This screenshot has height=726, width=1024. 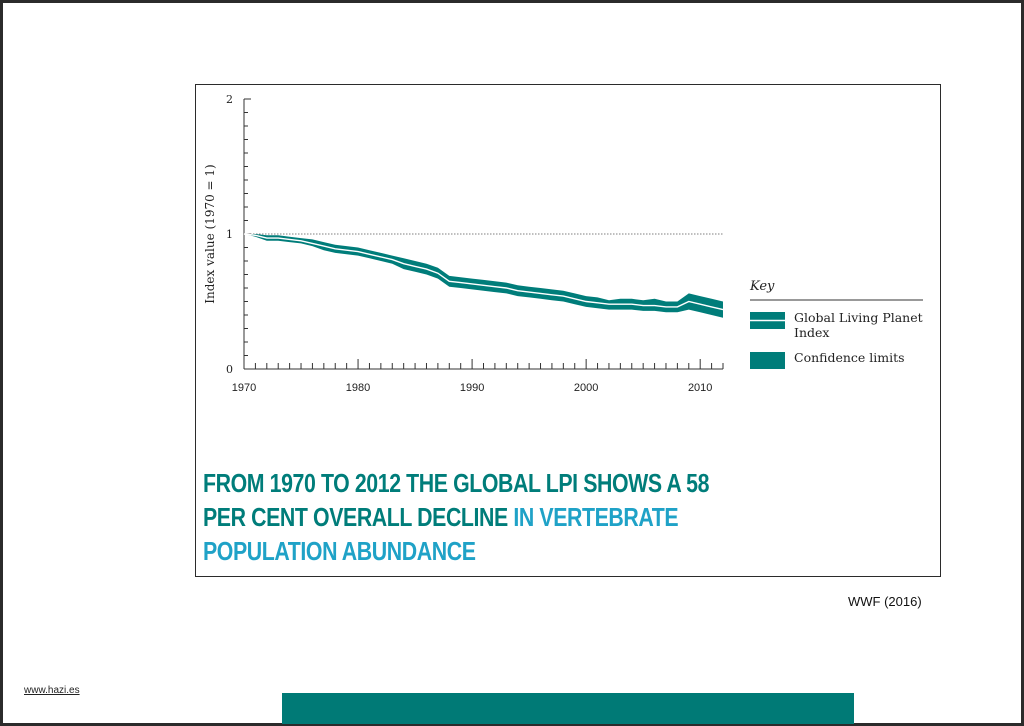 I want to click on caption-rest: IN VERTEBRATE POPULATION ABUNDANCE, so click(x=441, y=534).